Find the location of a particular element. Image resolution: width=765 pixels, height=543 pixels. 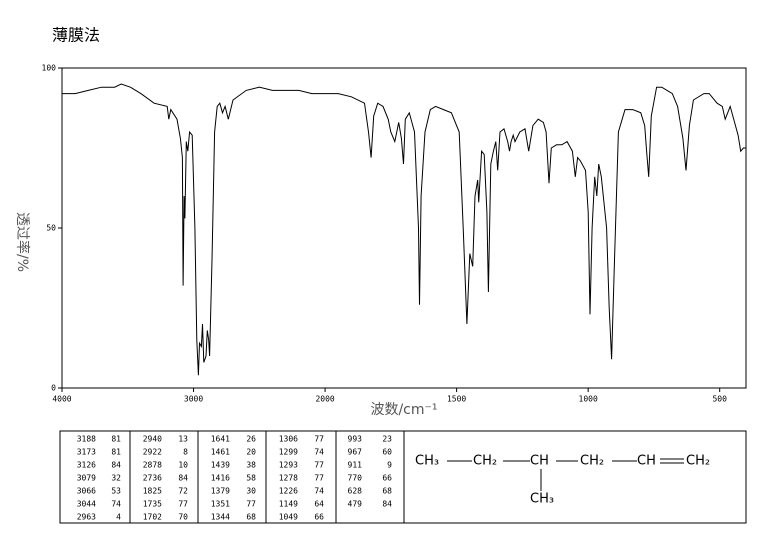

peak-transmittance: 58 is located at coordinates (251, 478).